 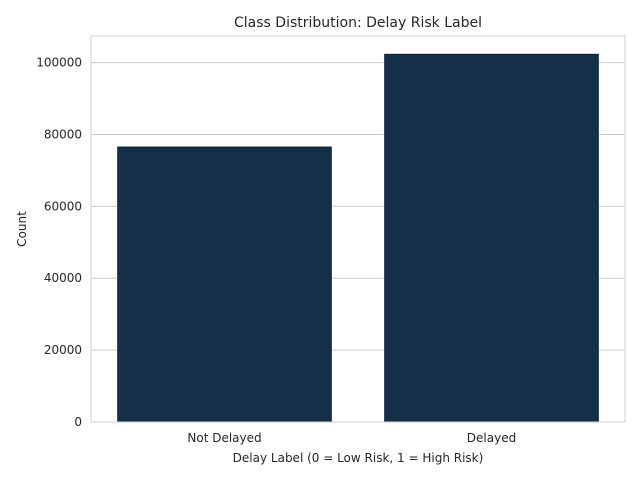 What do you see at coordinates (491, 438) in the screenshot?
I see `x-tick-label: Delayed` at bounding box center [491, 438].